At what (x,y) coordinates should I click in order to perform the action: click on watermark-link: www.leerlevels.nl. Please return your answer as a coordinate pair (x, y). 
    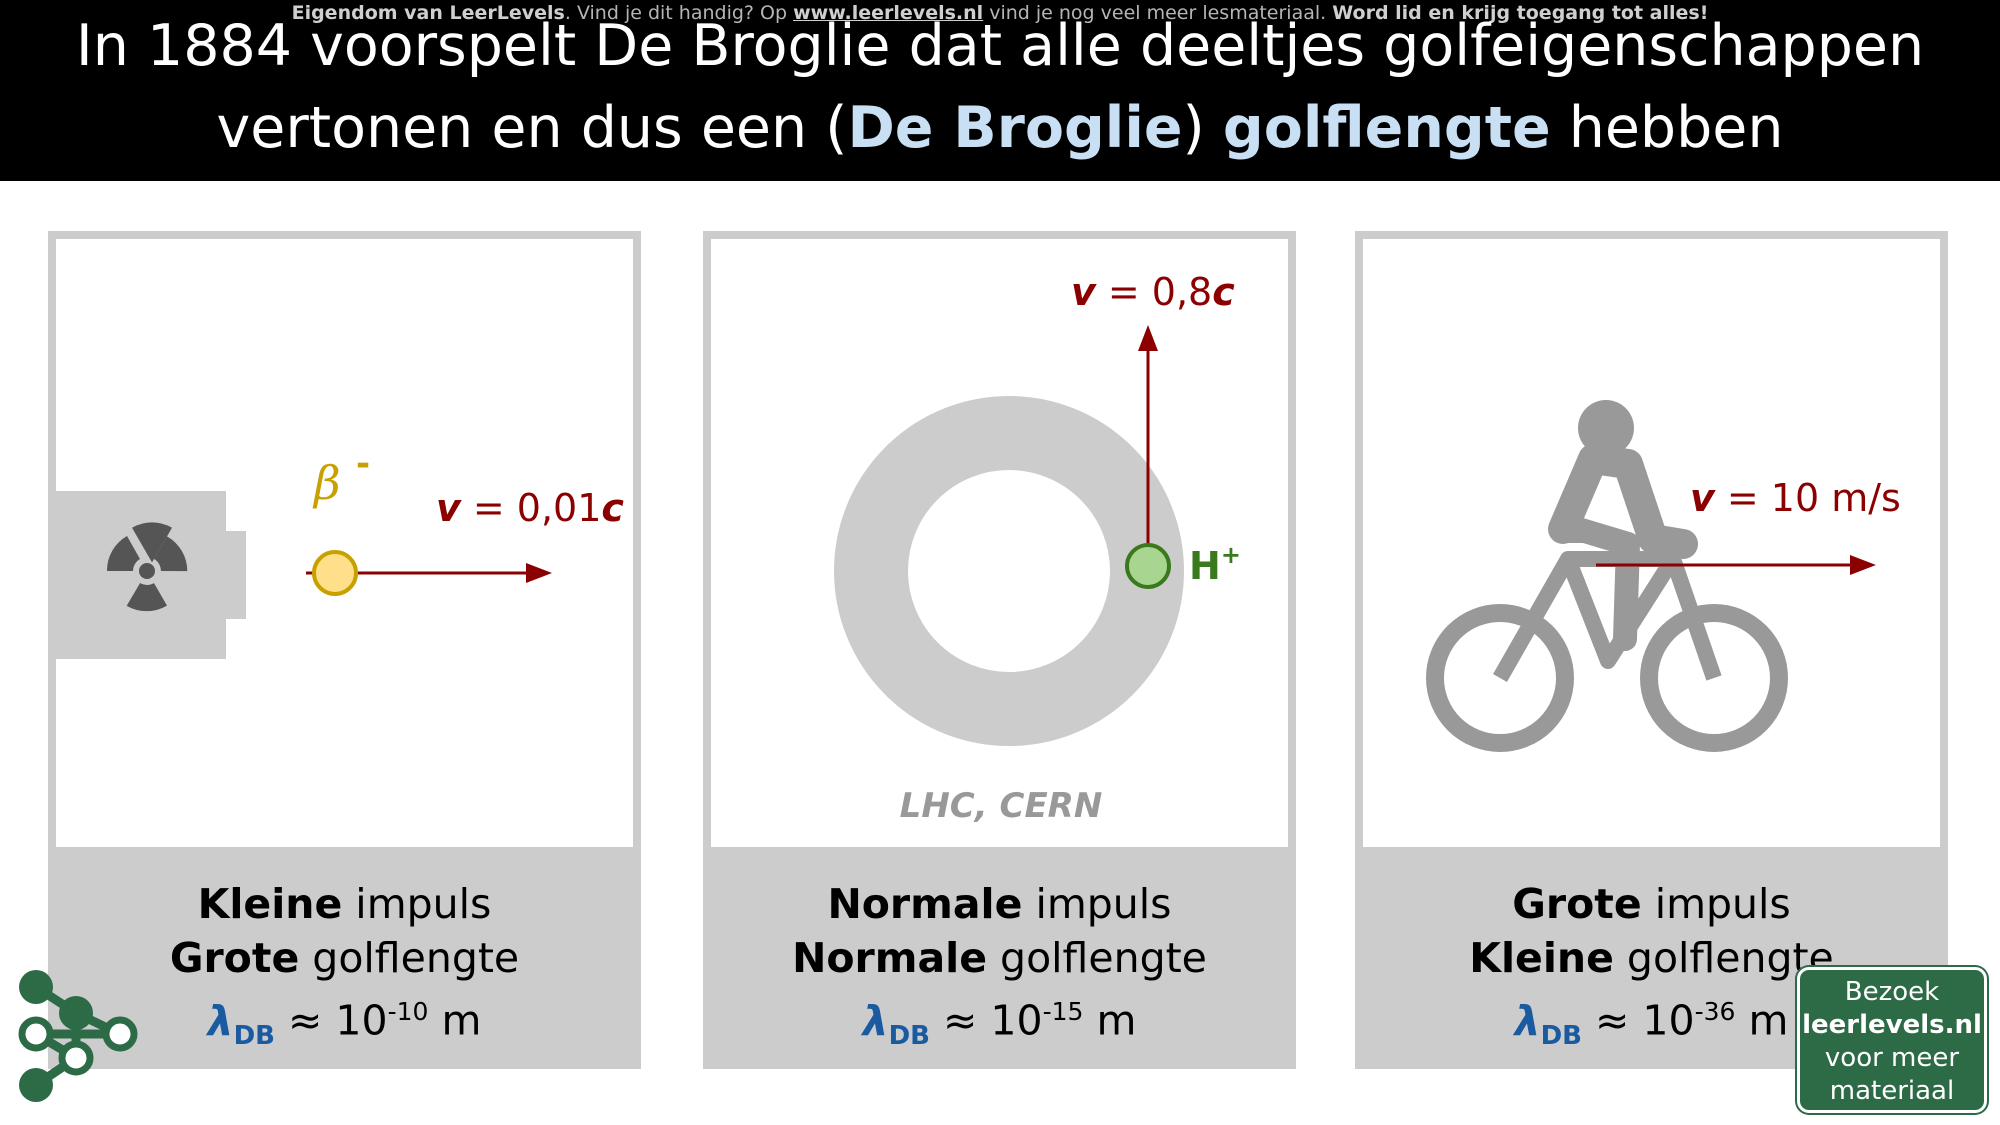
    Looking at the image, I should click on (888, 13).